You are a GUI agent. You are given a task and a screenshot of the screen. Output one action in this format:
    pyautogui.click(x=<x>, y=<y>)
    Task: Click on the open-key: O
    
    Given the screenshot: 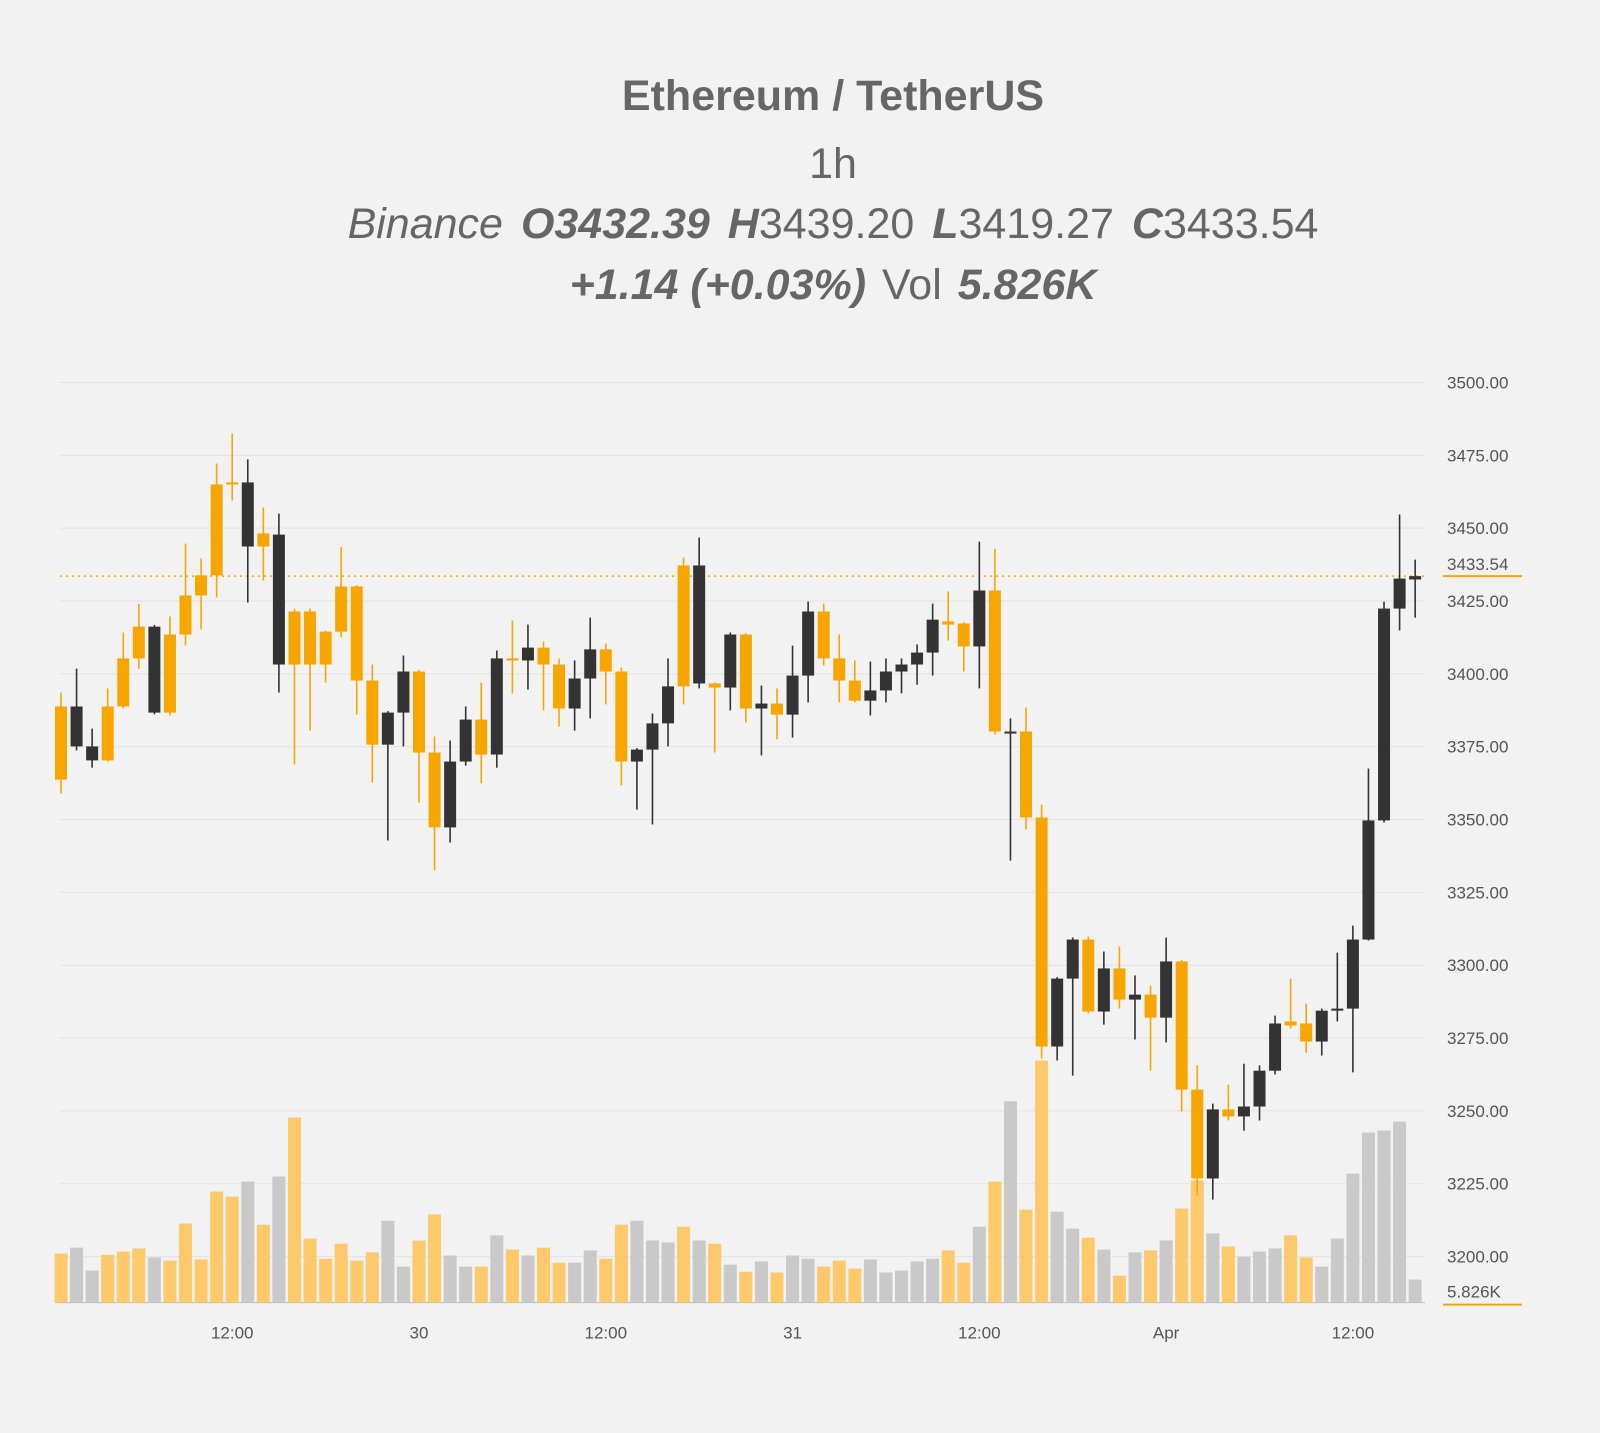 What is the action you would take?
    pyautogui.click(x=537, y=224)
    